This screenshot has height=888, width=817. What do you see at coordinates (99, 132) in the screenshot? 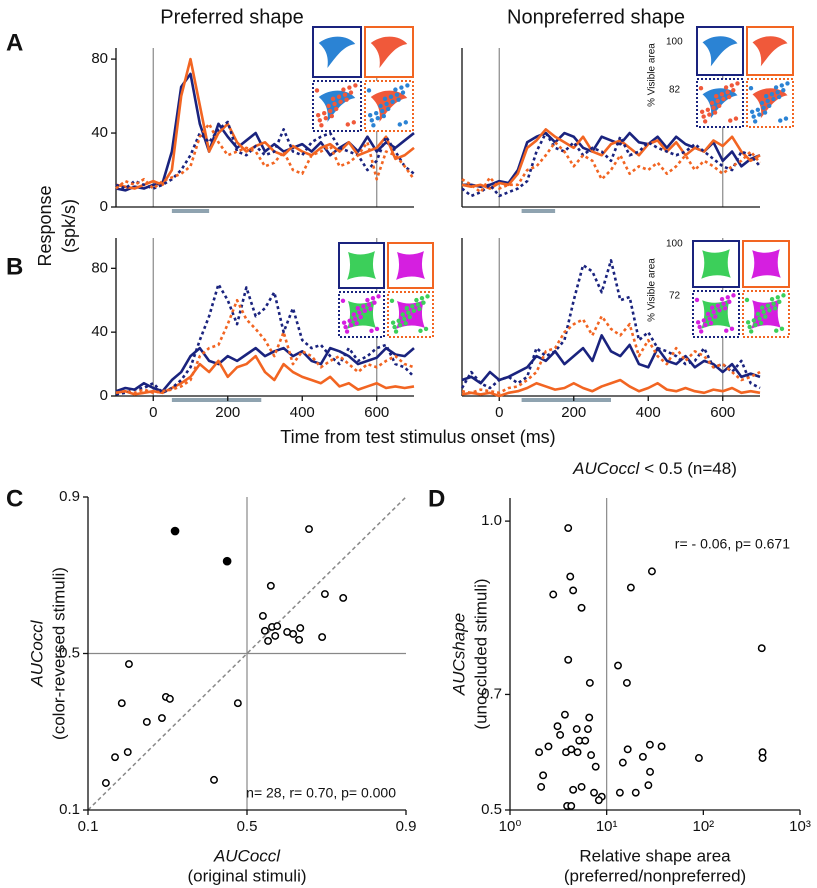
I see `y-tick-label: 40` at bounding box center [99, 132].